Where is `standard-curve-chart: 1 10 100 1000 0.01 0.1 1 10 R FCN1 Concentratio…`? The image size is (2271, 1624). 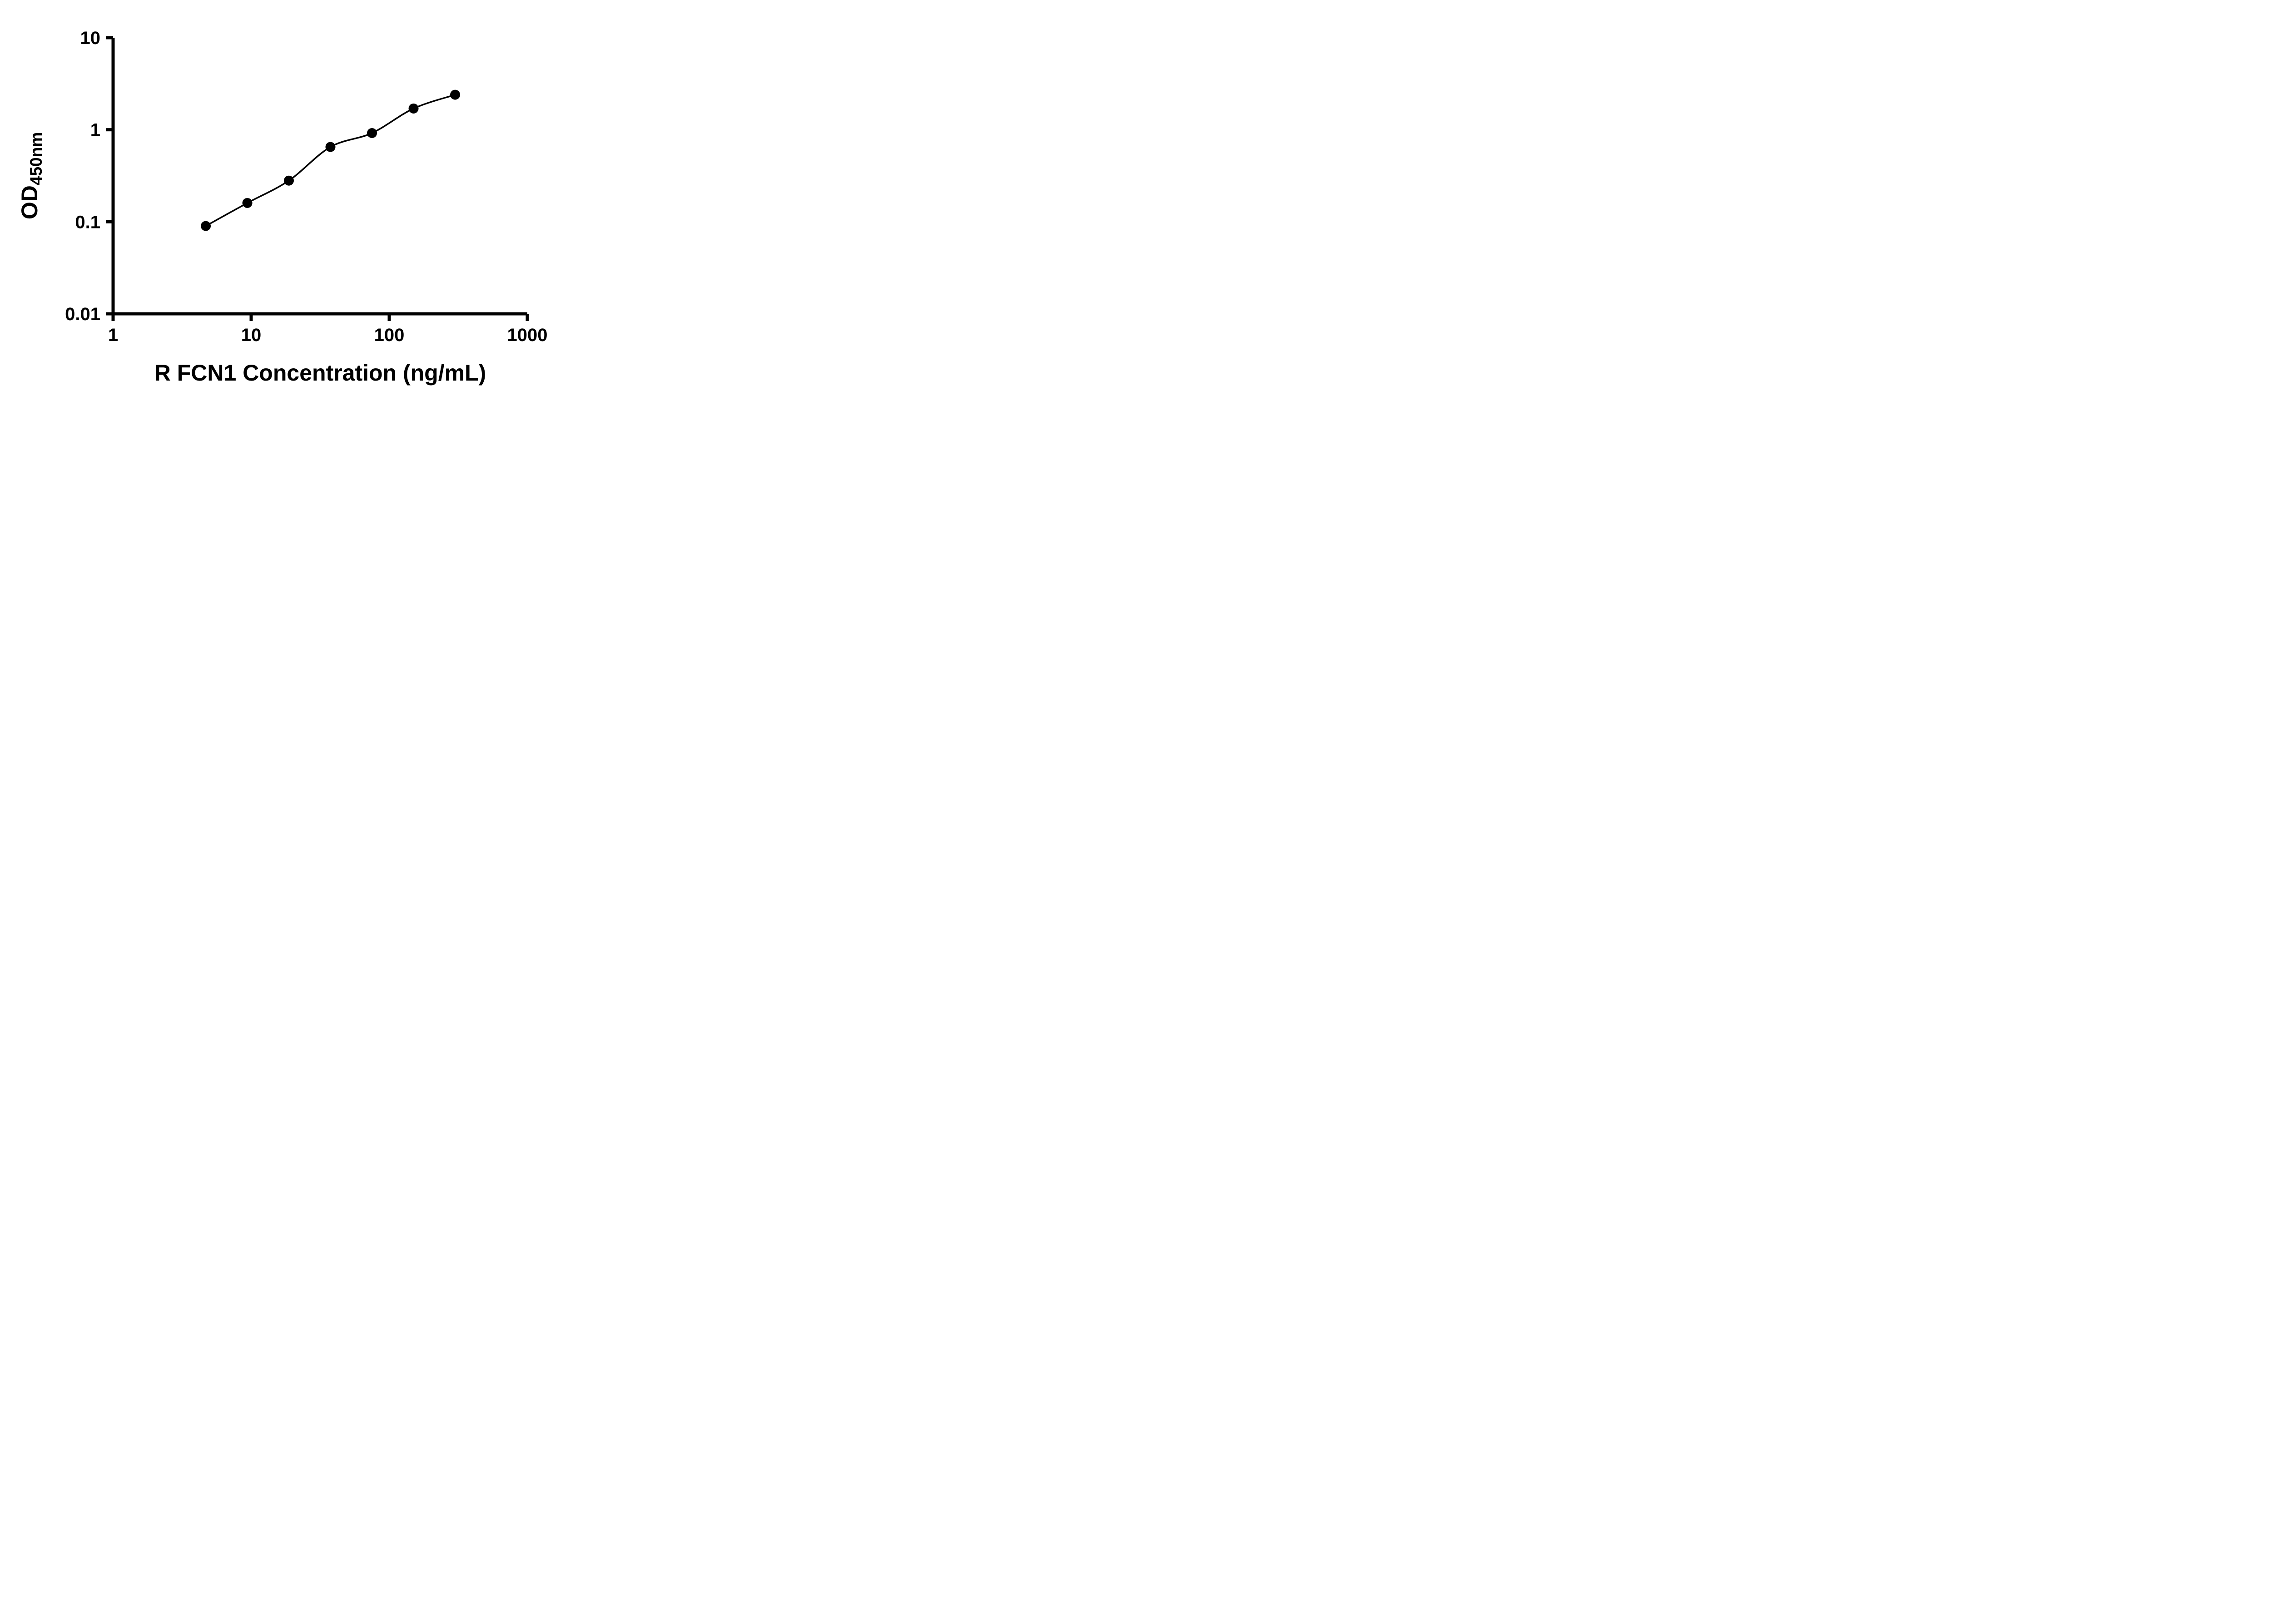
standard-curve-chart: 1 10 100 1000 0.01 0.1 1 10 R FCN1 Concentratio… is located at coordinates (282, 207).